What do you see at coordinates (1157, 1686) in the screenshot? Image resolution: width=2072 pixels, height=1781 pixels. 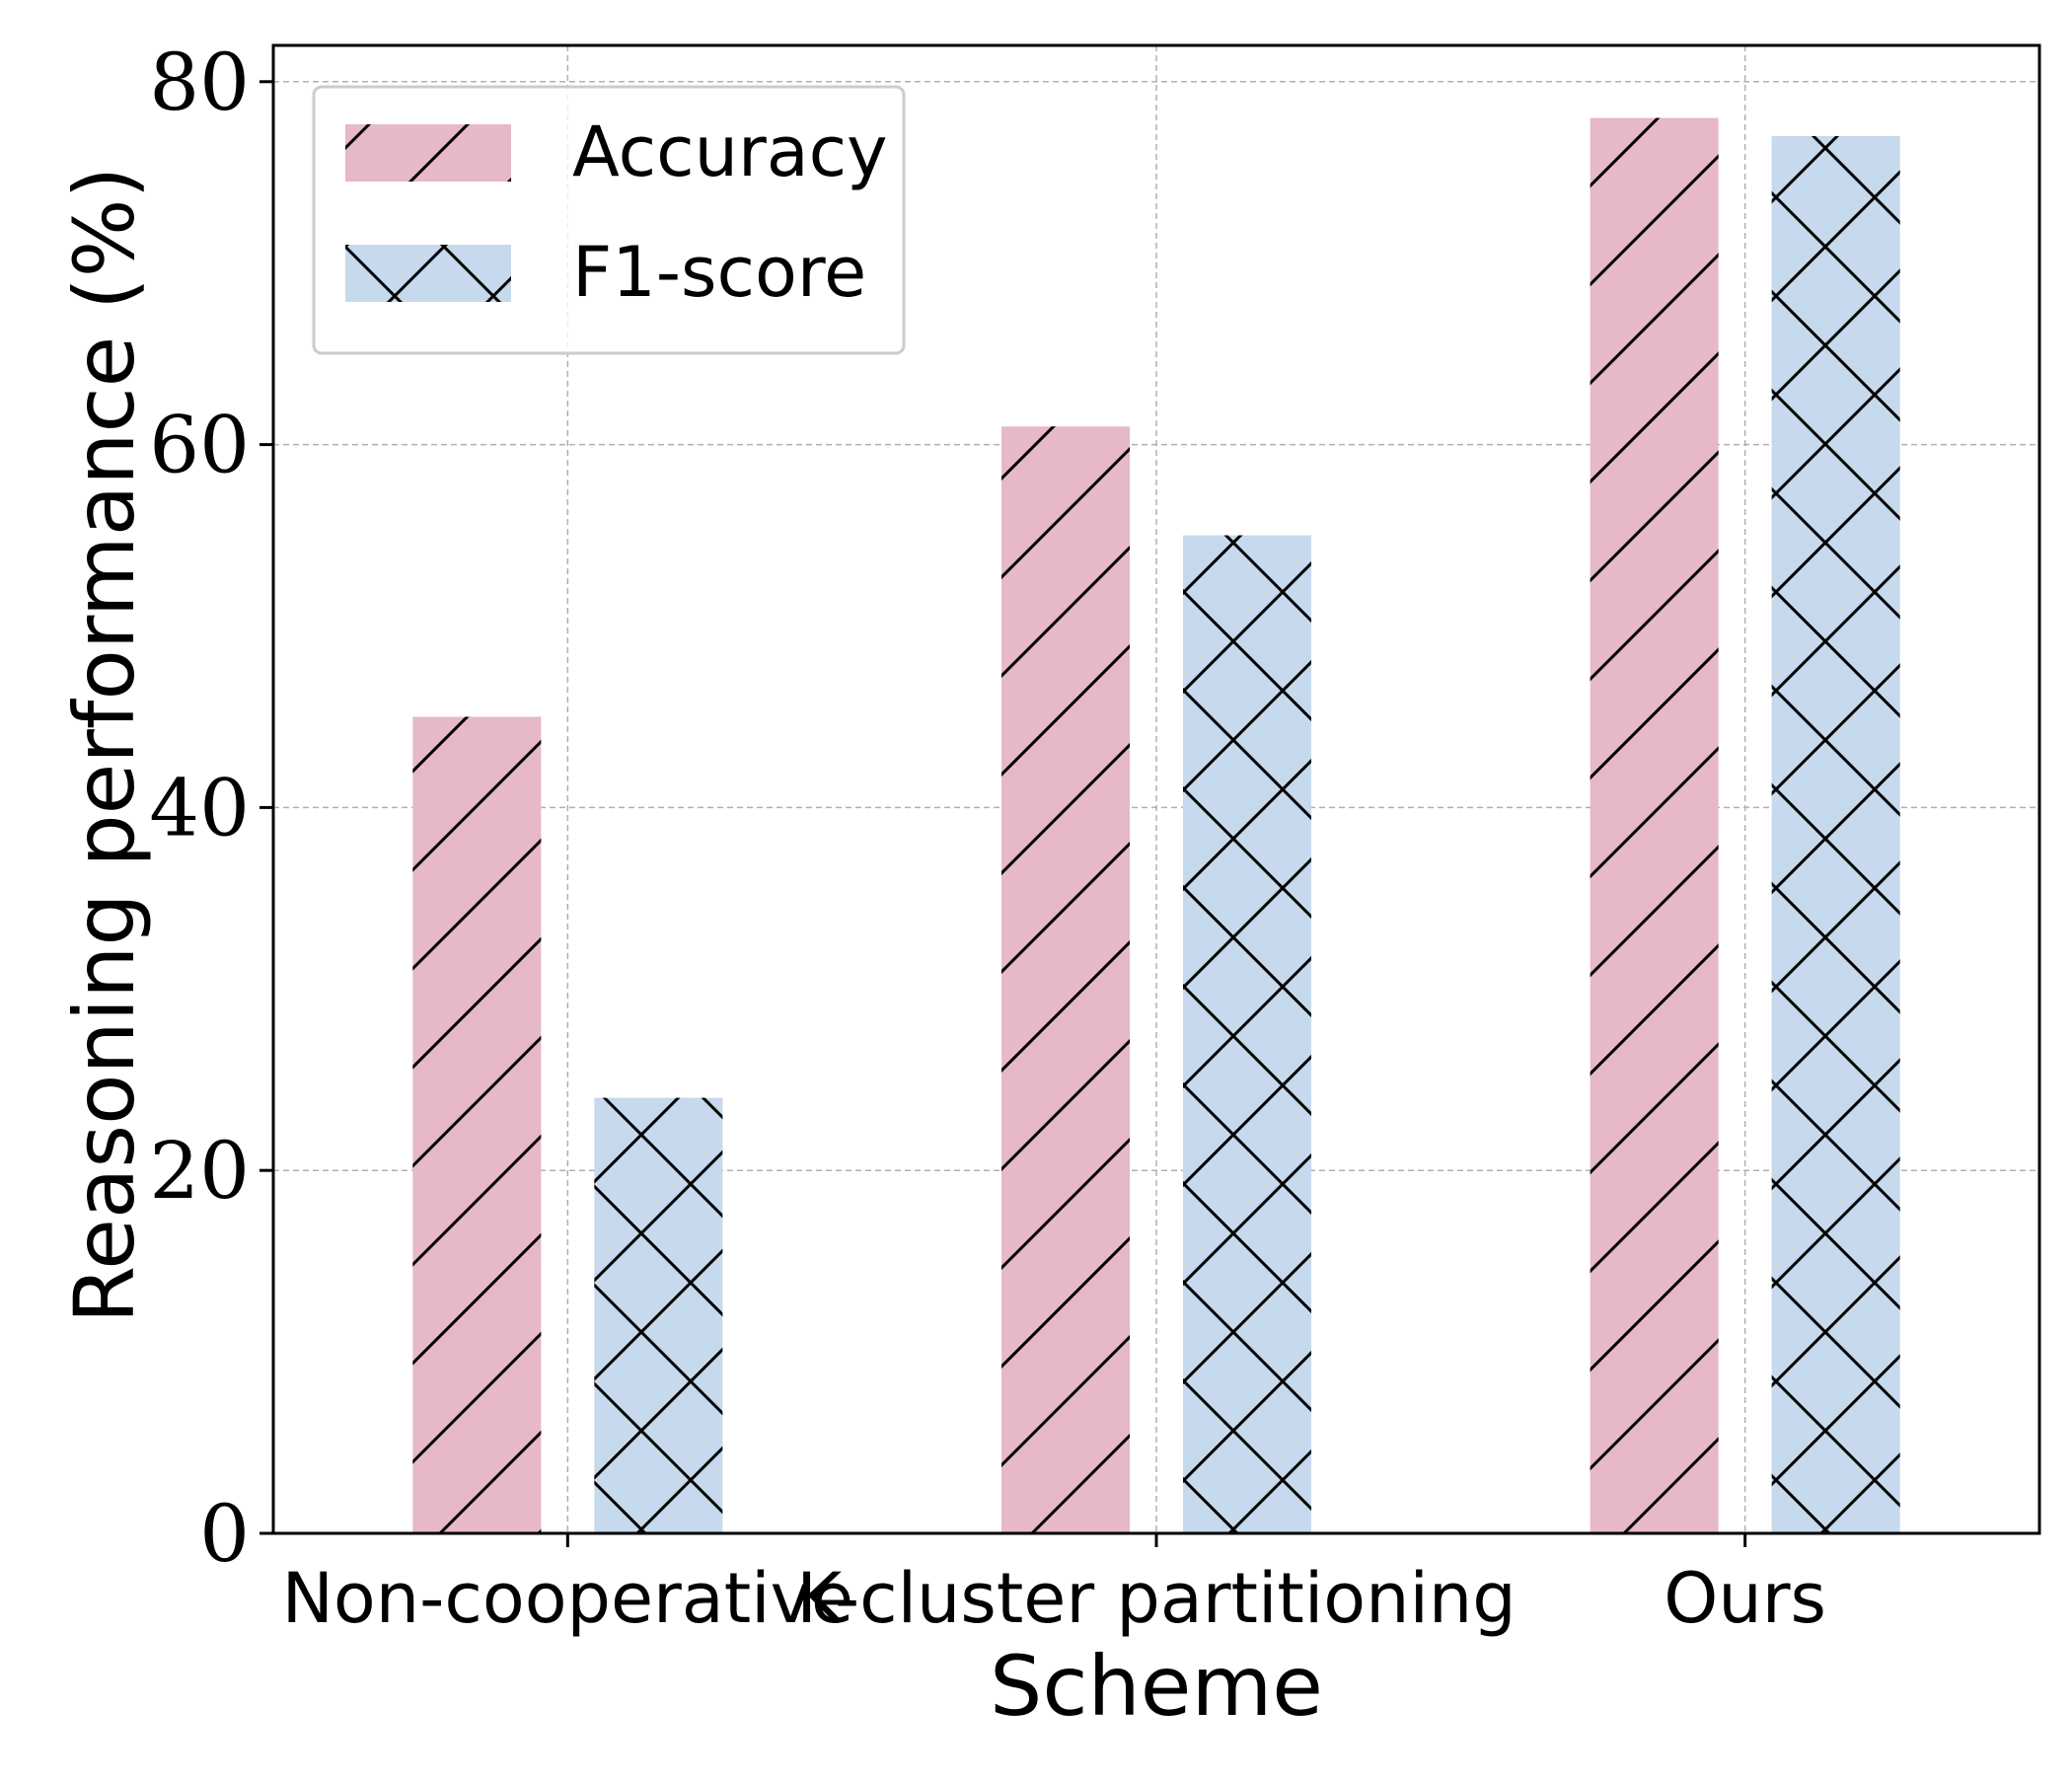 I see `x-axis-title: Scheme` at bounding box center [1157, 1686].